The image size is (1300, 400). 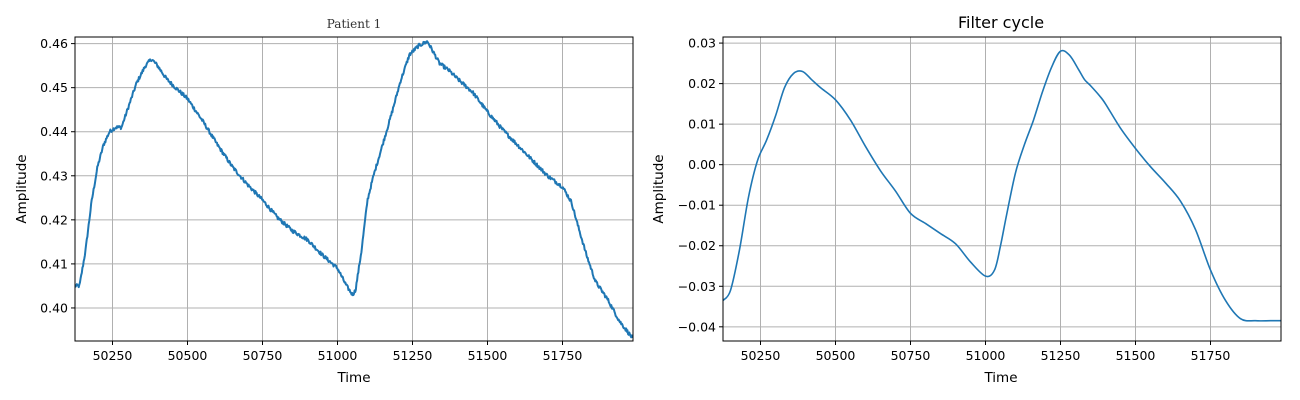 What do you see at coordinates (54, 307) in the screenshot?
I see `y-tick-label: 0.40` at bounding box center [54, 307].